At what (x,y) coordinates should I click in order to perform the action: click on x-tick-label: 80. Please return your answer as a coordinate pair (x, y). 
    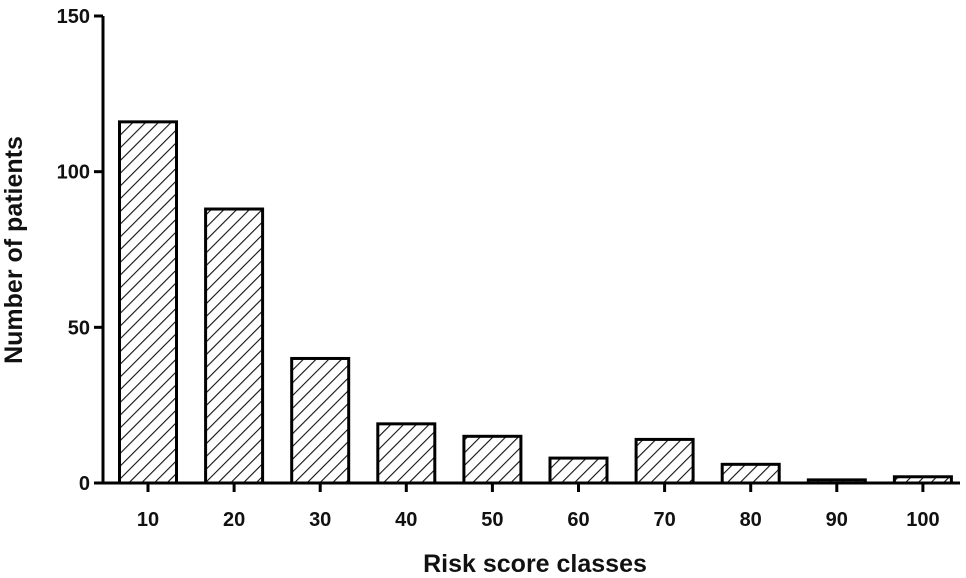
    Looking at the image, I should click on (751, 520).